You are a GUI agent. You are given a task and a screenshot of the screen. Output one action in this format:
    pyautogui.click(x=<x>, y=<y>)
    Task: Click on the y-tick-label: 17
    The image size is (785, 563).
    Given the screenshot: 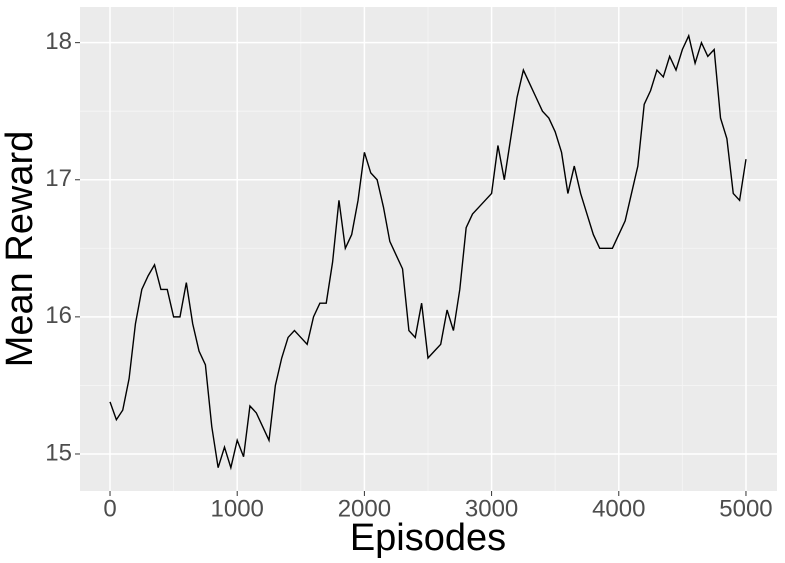 What is the action you would take?
    pyautogui.click(x=58, y=178)
    